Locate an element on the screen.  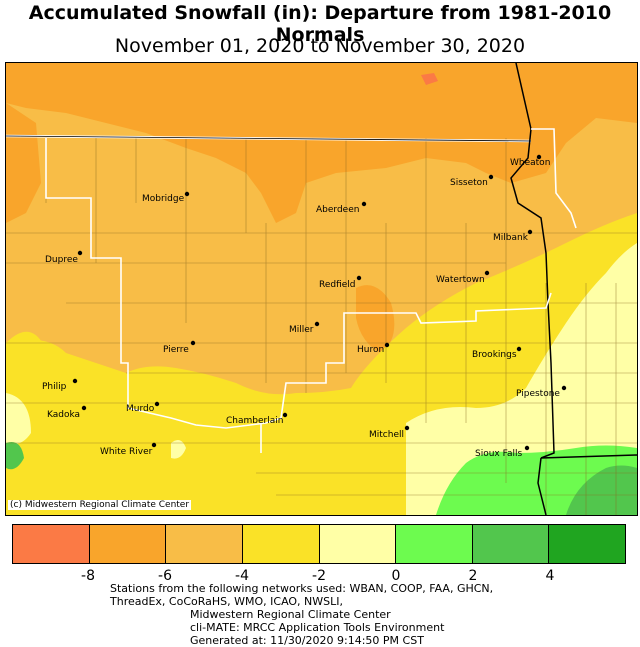
city-label-wheaton: Wheaton is located at coordinates (530, 163).